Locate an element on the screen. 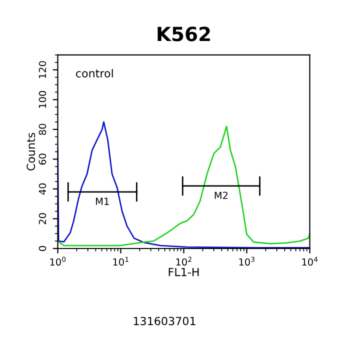 This screenshot has width=350, height=350. x-tick-label: 10$^{0}$ is located at coordinates (58, 261).